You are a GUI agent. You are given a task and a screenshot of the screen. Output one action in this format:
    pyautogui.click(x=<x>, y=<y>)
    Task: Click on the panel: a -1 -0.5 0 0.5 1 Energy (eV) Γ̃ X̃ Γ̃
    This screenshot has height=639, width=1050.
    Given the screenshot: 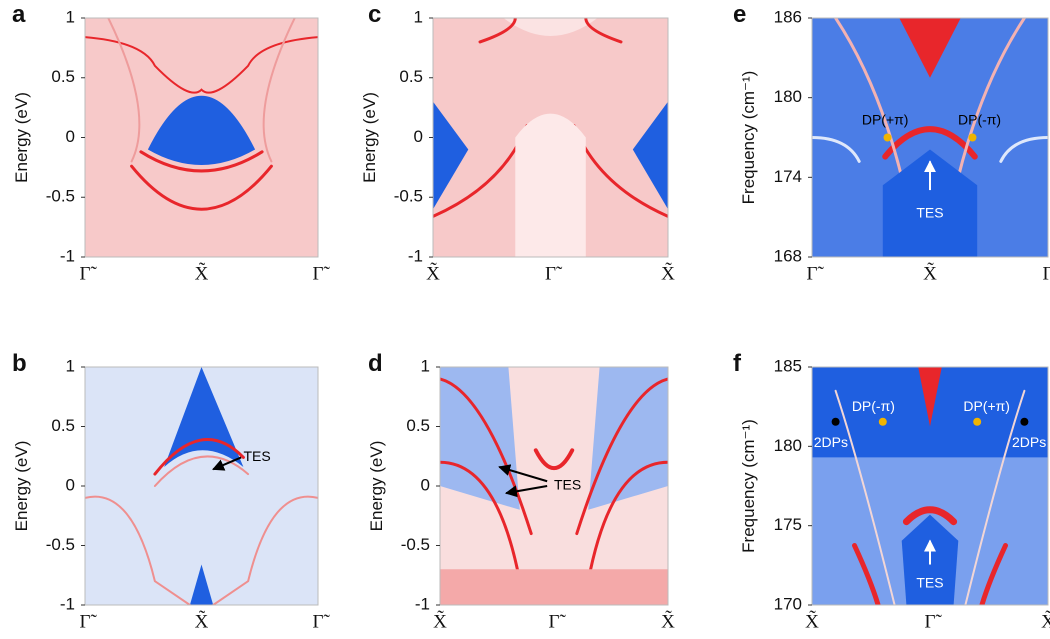 What is the action you would take?
    pyautogui.click(x=171, y=142)
    